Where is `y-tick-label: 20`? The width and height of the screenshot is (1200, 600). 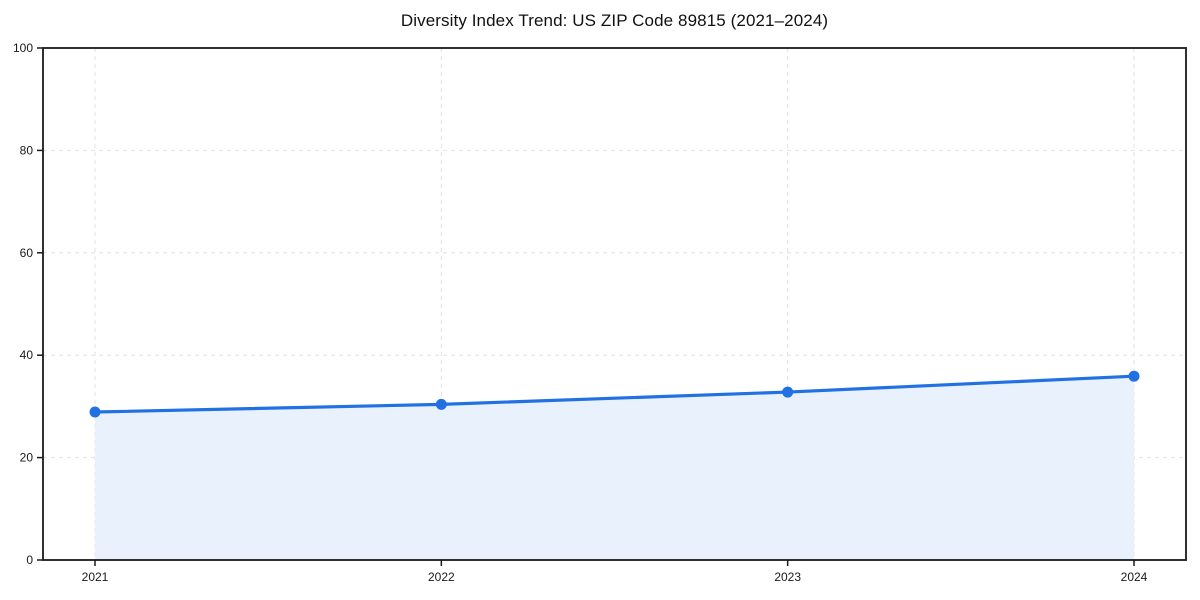
y-tick-label: 20 is located at coordinates (27, 458).